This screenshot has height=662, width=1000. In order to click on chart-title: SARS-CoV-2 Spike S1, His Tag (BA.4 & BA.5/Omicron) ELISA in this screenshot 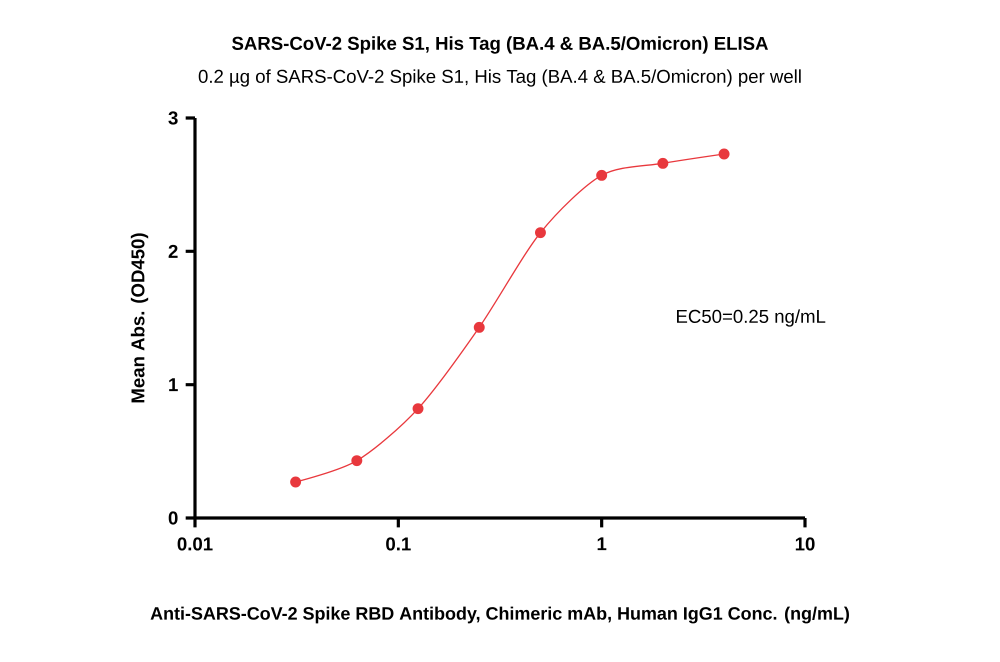, I will do `click(500, 45)`.